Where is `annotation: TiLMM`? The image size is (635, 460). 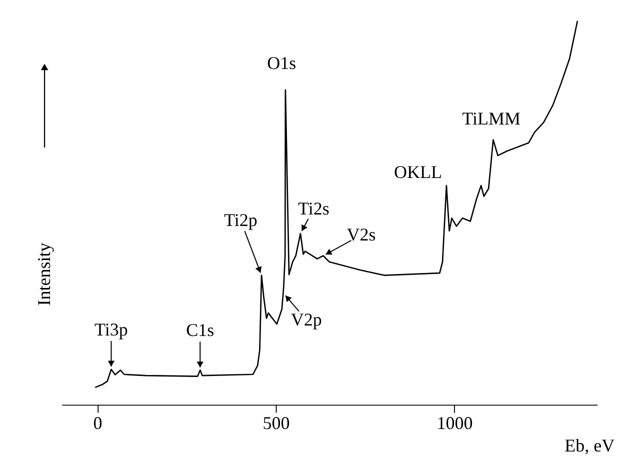 annotation: TiLMM is located at coordinates (491, 118).